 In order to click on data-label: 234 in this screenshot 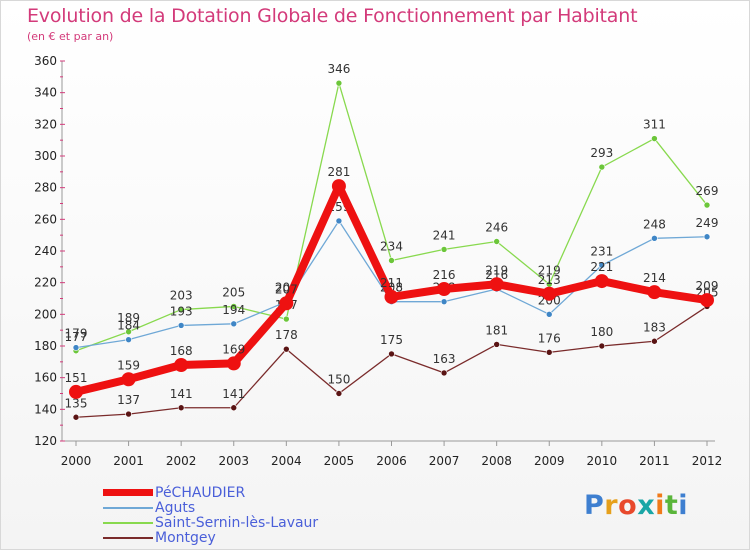, I will do `click(391, 247)`.